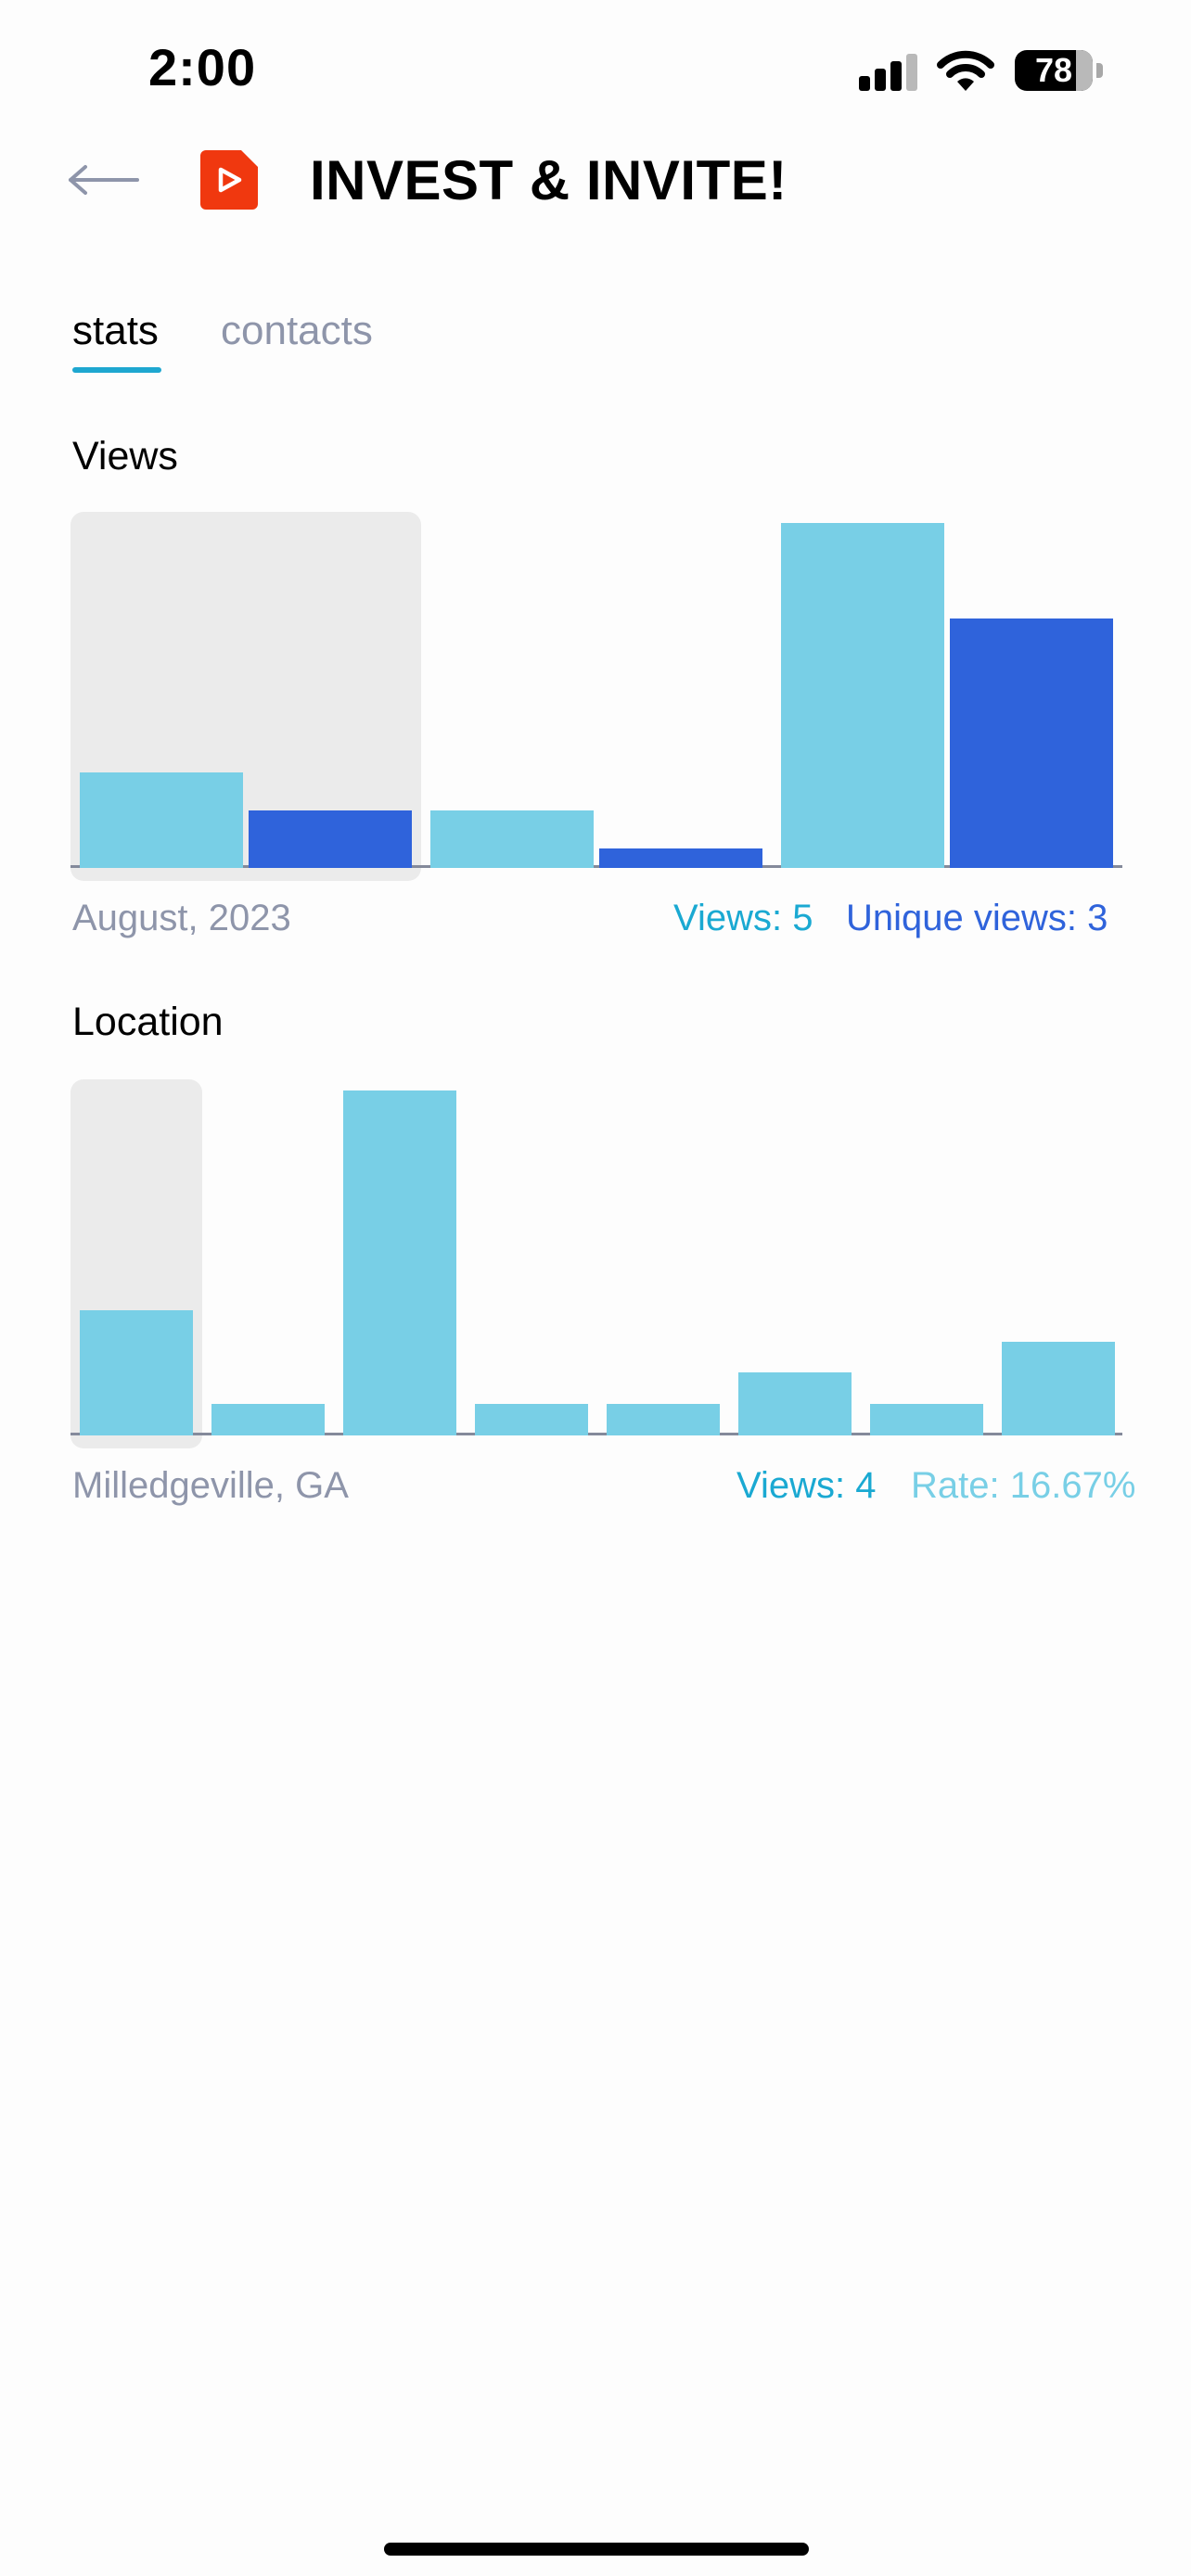 This screenshot has height=2576, width=1191. Describe the element at coordinates (1099, 71) in the screenshot. I see `battery-tip` at that location.